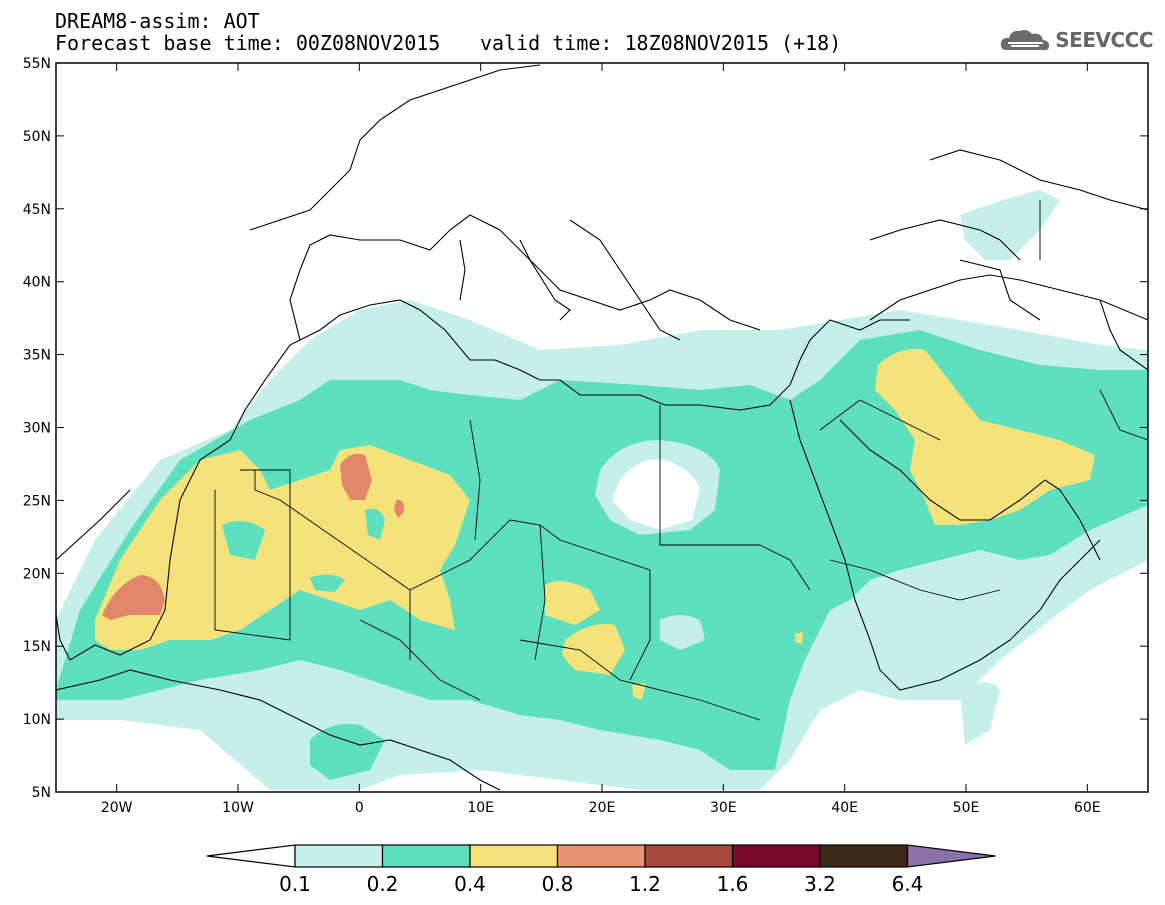 The height and width of the screenshot is (905, 1165). What do you see at coordinates (37, 137) in the screenshot?
I see `lat-label: 50N` at bounding box center [37, 137].